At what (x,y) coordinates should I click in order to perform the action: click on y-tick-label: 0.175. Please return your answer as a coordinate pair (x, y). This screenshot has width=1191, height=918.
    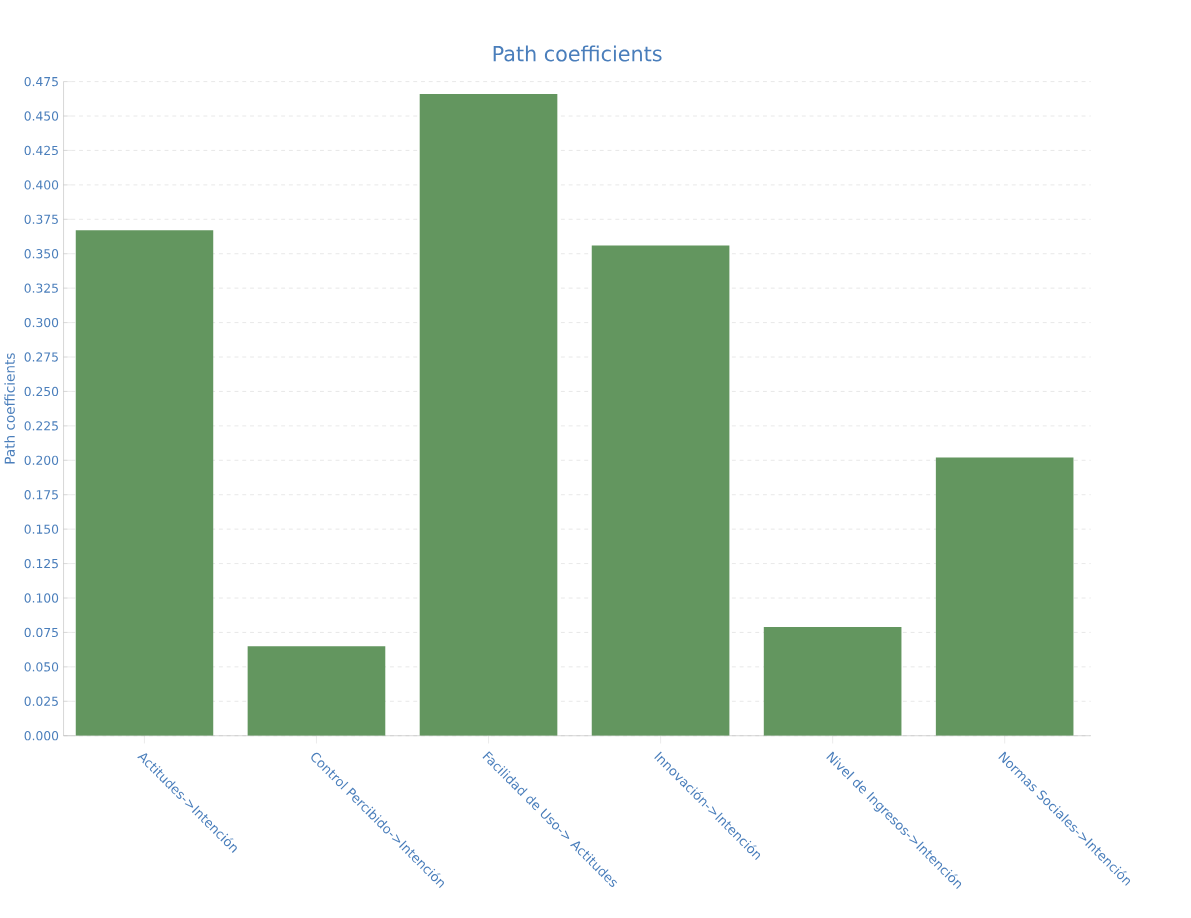
    Looking at the image, I should click on (41, 494).